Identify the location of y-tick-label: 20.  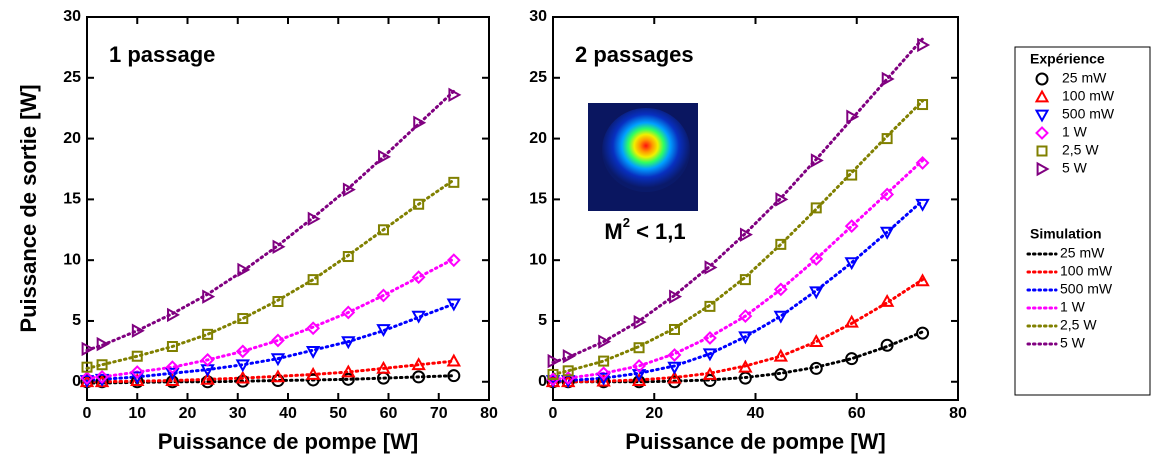
(538, 138).